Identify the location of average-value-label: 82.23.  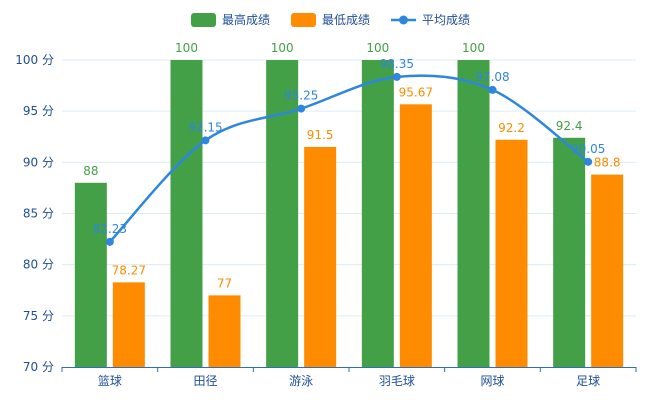
(110, 229).